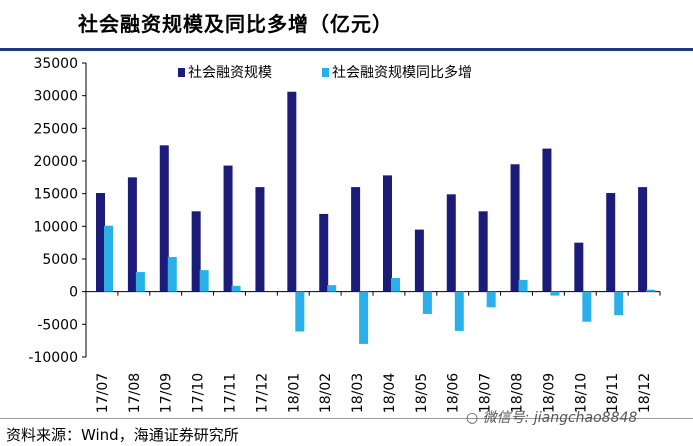  I want to click on watermark-text: 微信号: jiangchao8848, so click(560, 418).